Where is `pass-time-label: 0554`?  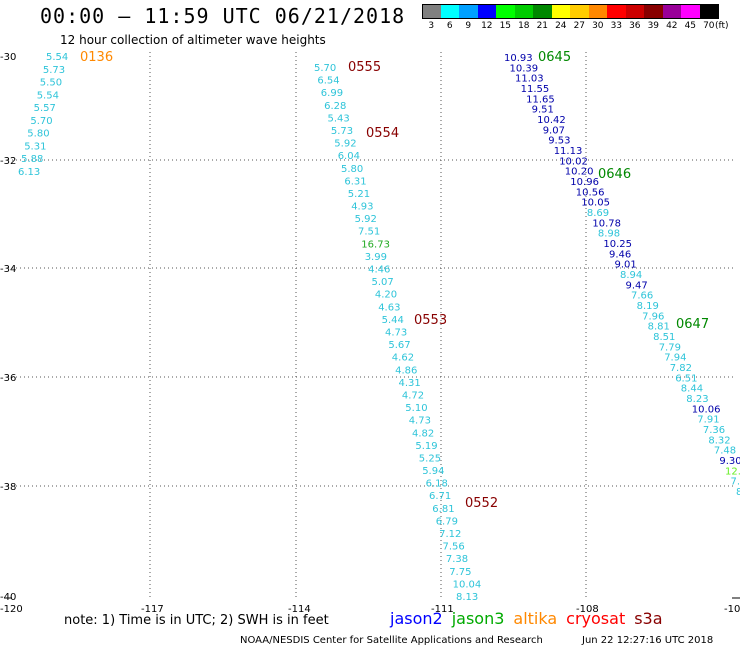
pass-time-label: 0554 is located at coordinates (382, 133).